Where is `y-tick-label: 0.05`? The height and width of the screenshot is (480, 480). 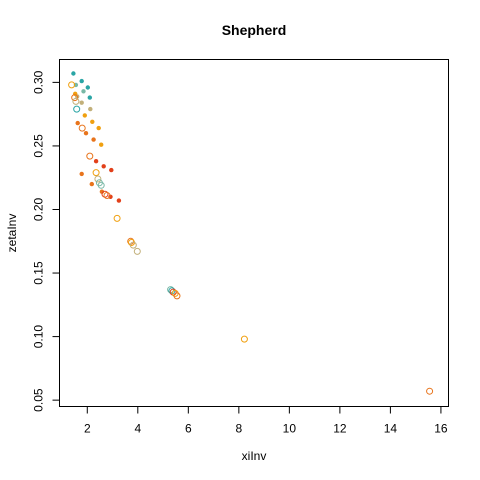
y-tick-label: 0.05 is located at coordinates (39, 400).